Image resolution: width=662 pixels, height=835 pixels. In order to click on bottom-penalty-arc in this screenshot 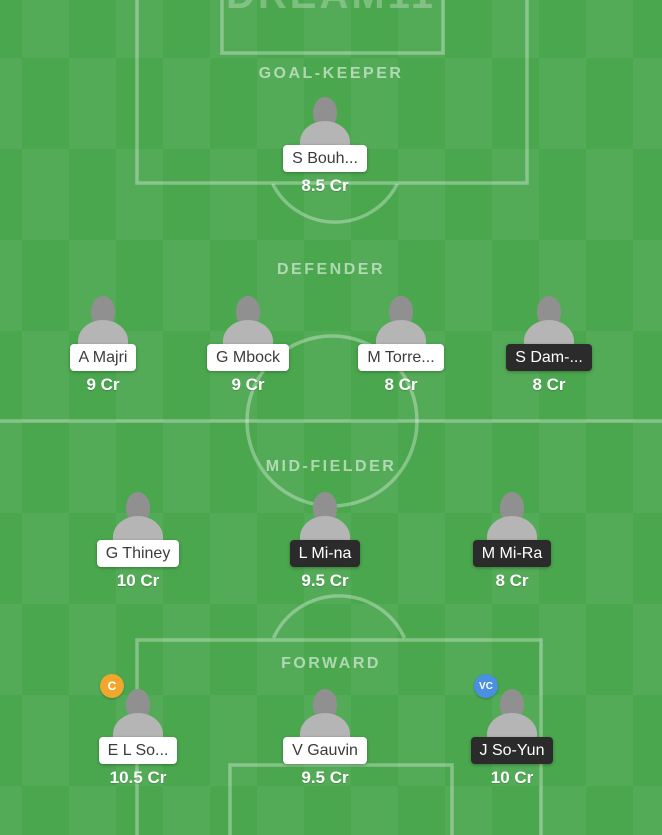, I will do `click(339, 616)`.